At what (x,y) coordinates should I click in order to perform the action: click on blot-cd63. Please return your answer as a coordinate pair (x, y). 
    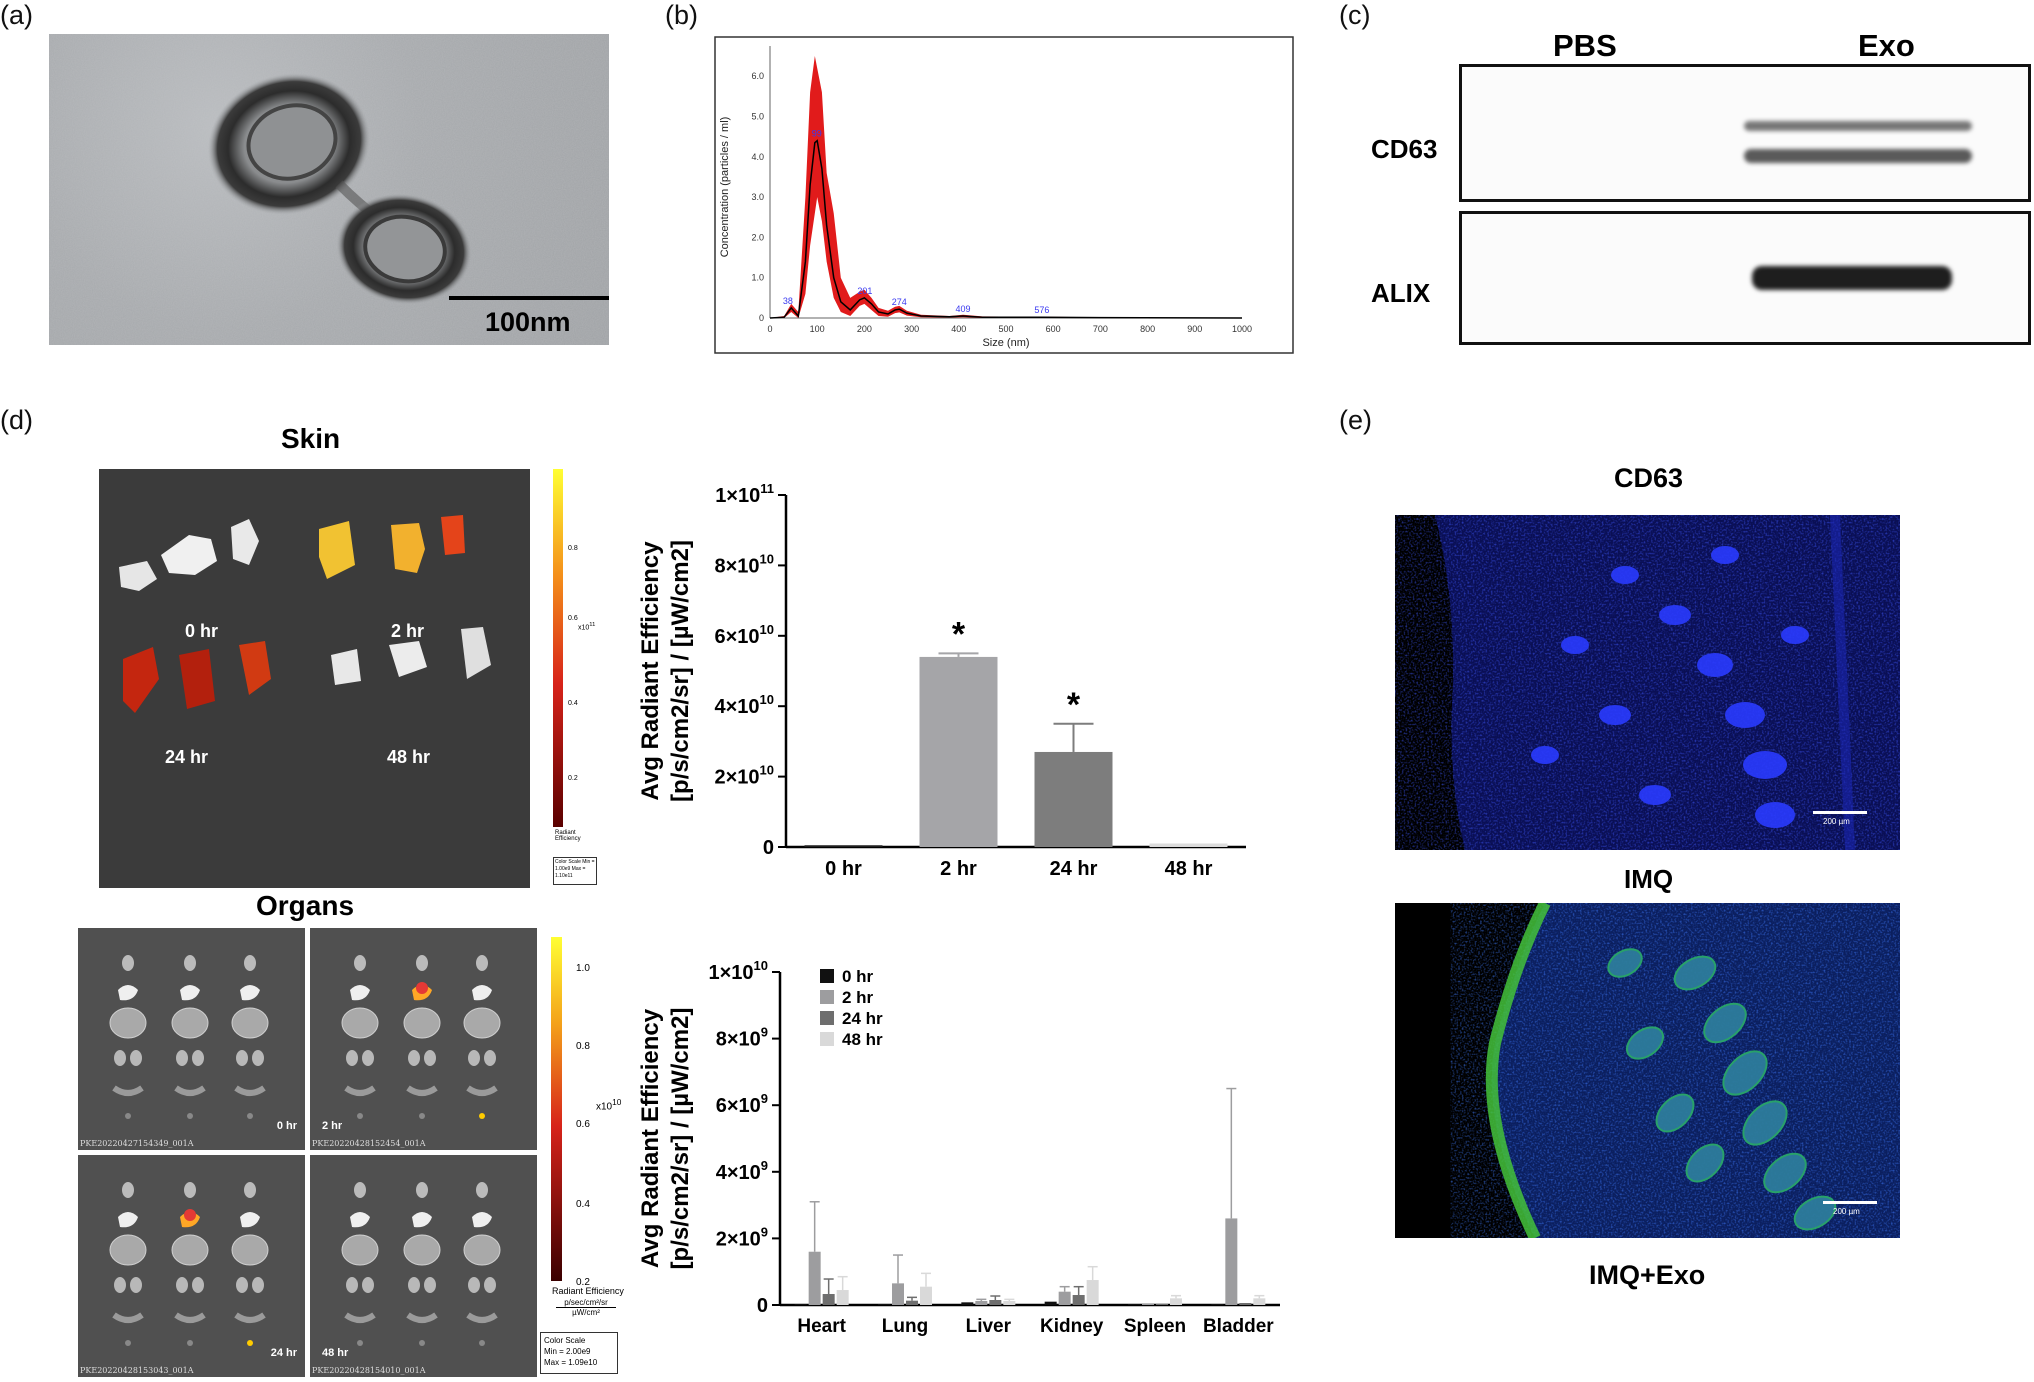
    Looking at the image, I should click on (1745, 133).